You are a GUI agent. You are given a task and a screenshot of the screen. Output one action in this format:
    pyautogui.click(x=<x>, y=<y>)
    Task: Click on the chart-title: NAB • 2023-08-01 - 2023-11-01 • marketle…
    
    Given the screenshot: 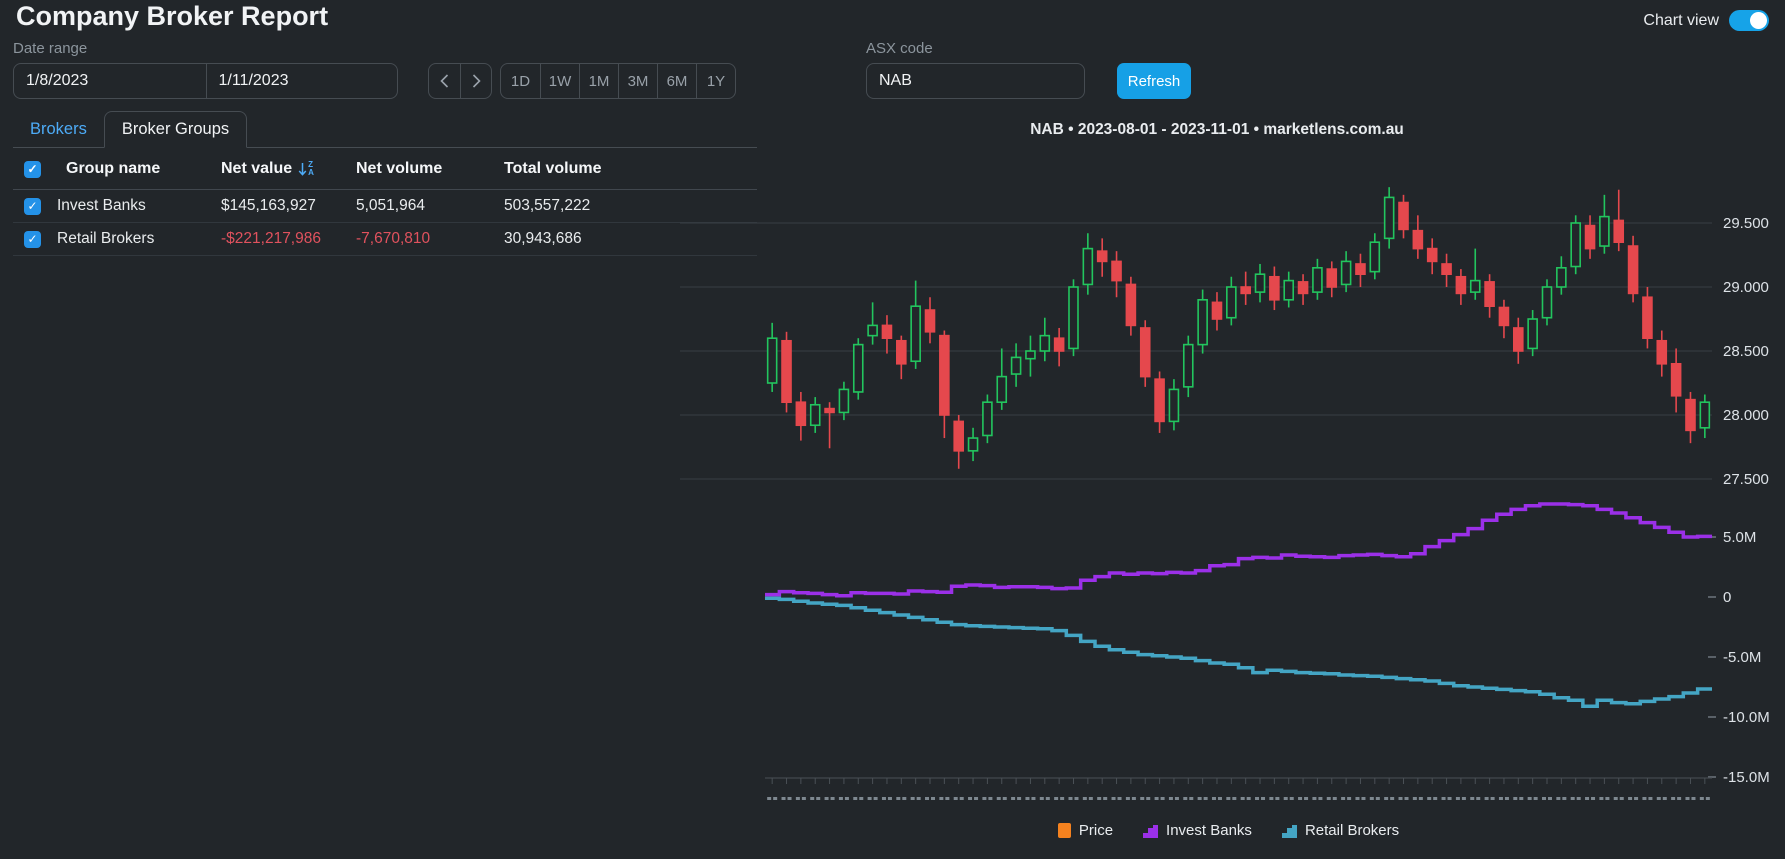 What is the action you would take?
    pyautogui.click(x=1217, y=129)
    